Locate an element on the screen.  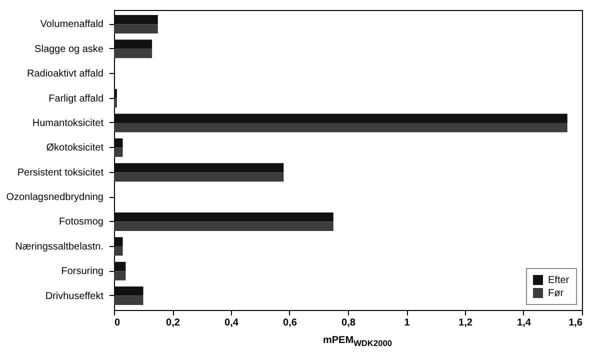
y-tick-label: Farligt affald is located at coordinates (76, 98).